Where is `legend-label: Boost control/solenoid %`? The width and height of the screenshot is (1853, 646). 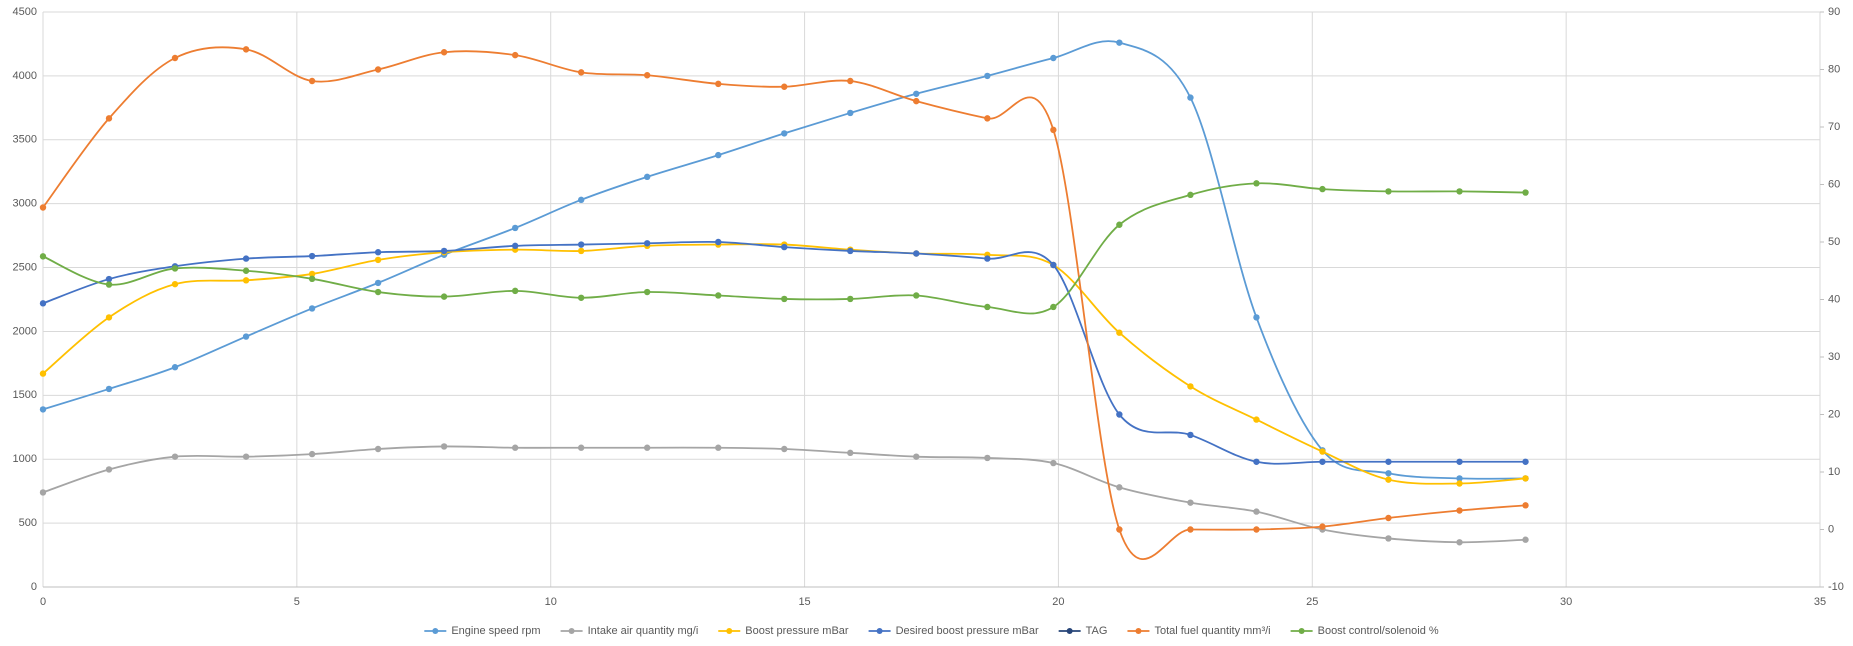 legend-label: Boost control/solenoid % is located at coordinates (1378, 631).